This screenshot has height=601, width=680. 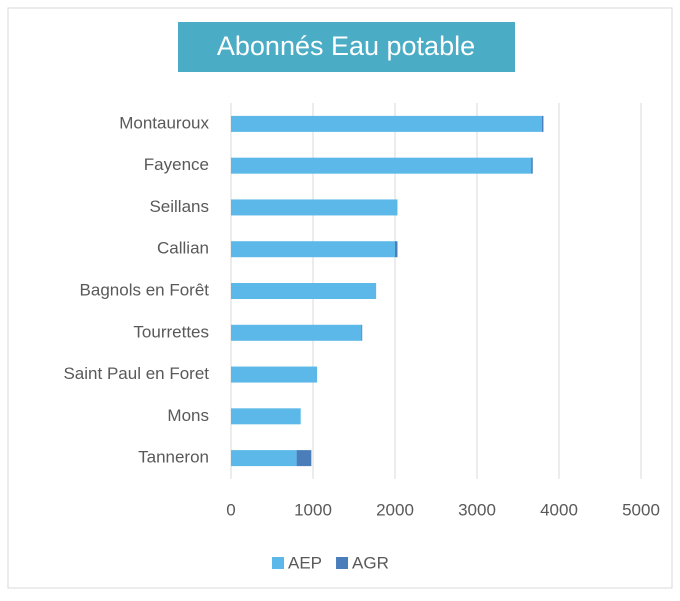 I want to click on y-tick-label: Mons, so click(x=188, y=415).